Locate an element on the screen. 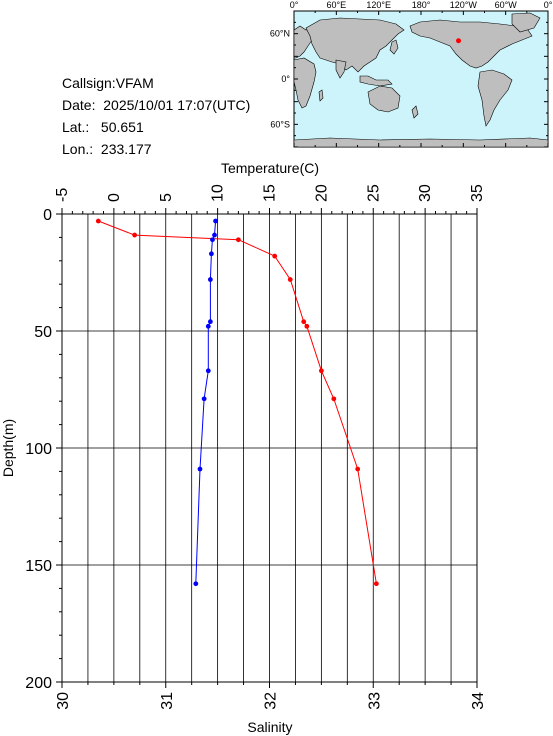 This screenshot has width=553, height=736. land-australia is located at coordinates (384, 99).